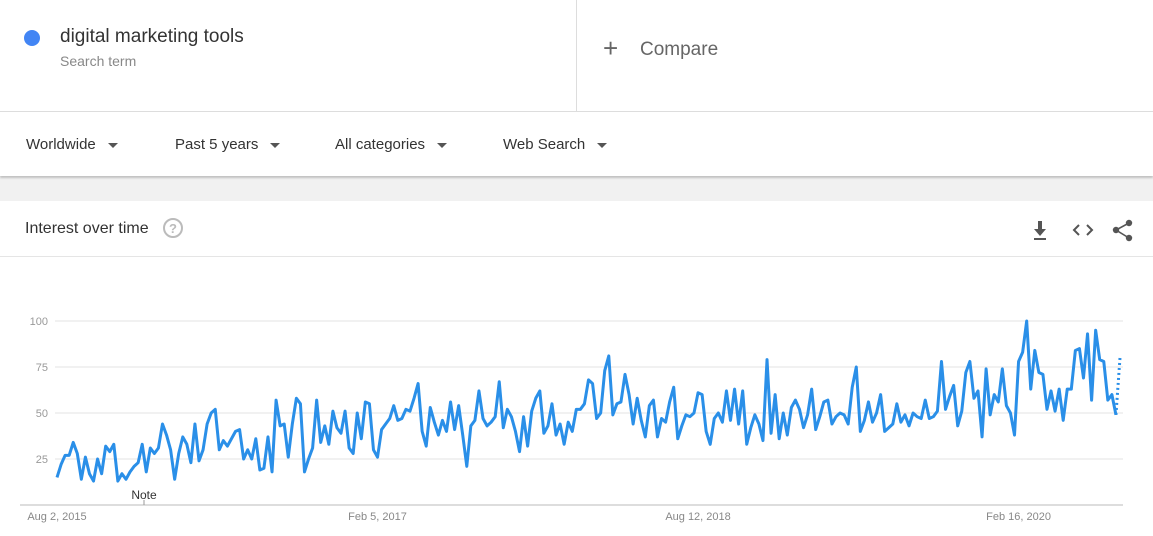  What do you see at coordinates (679, 49) in the screenshot?
I see `compare-button: Compare` at bounding box center [679, 49].